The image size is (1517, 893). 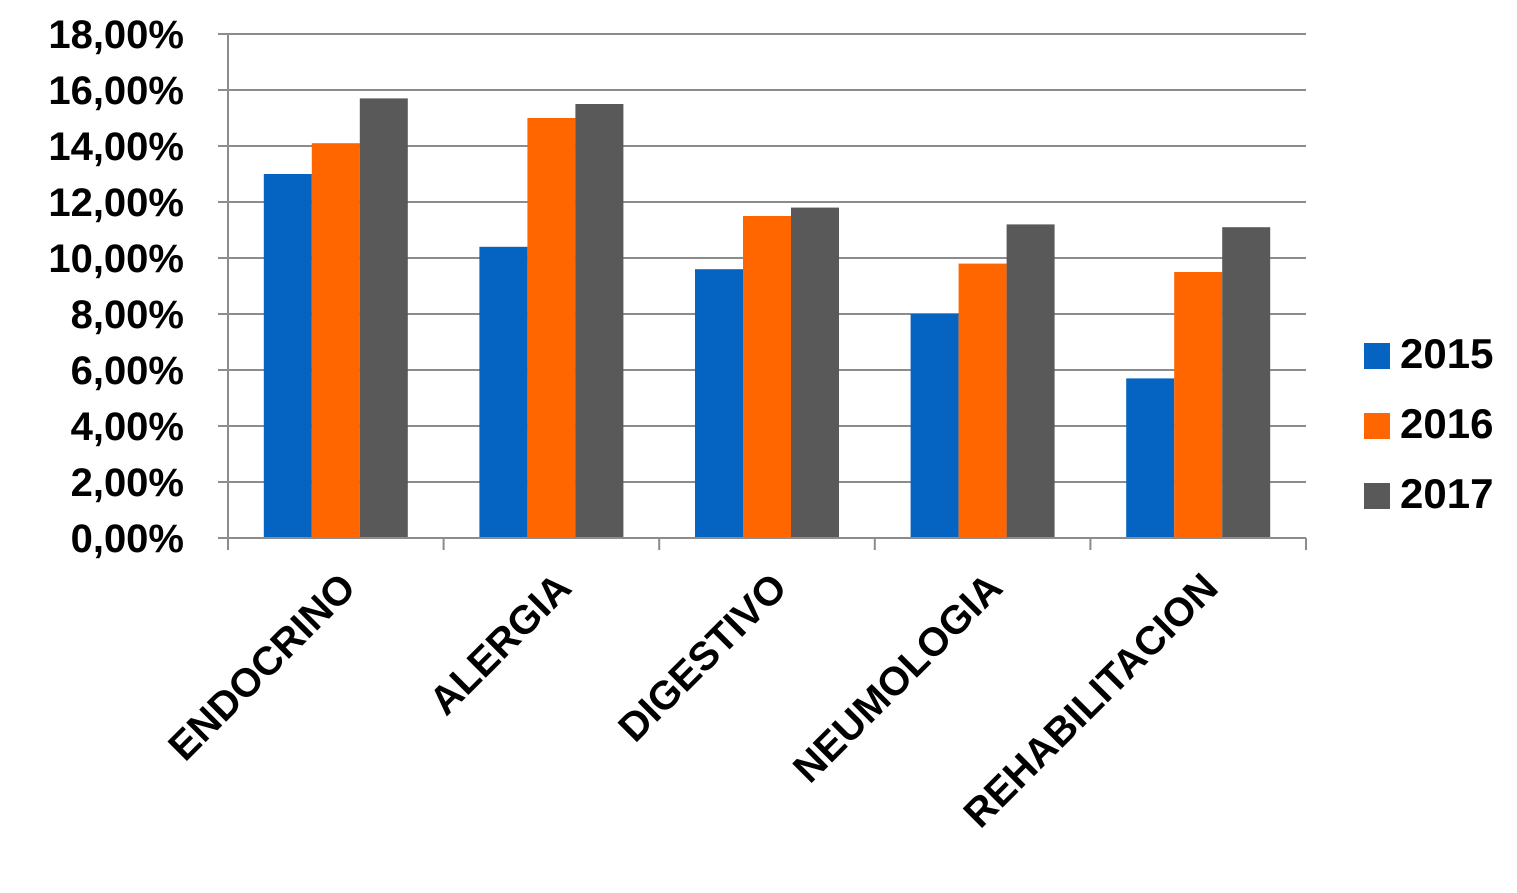 I want to click on legend-swatch-2017, so click(x=1377, y=496).